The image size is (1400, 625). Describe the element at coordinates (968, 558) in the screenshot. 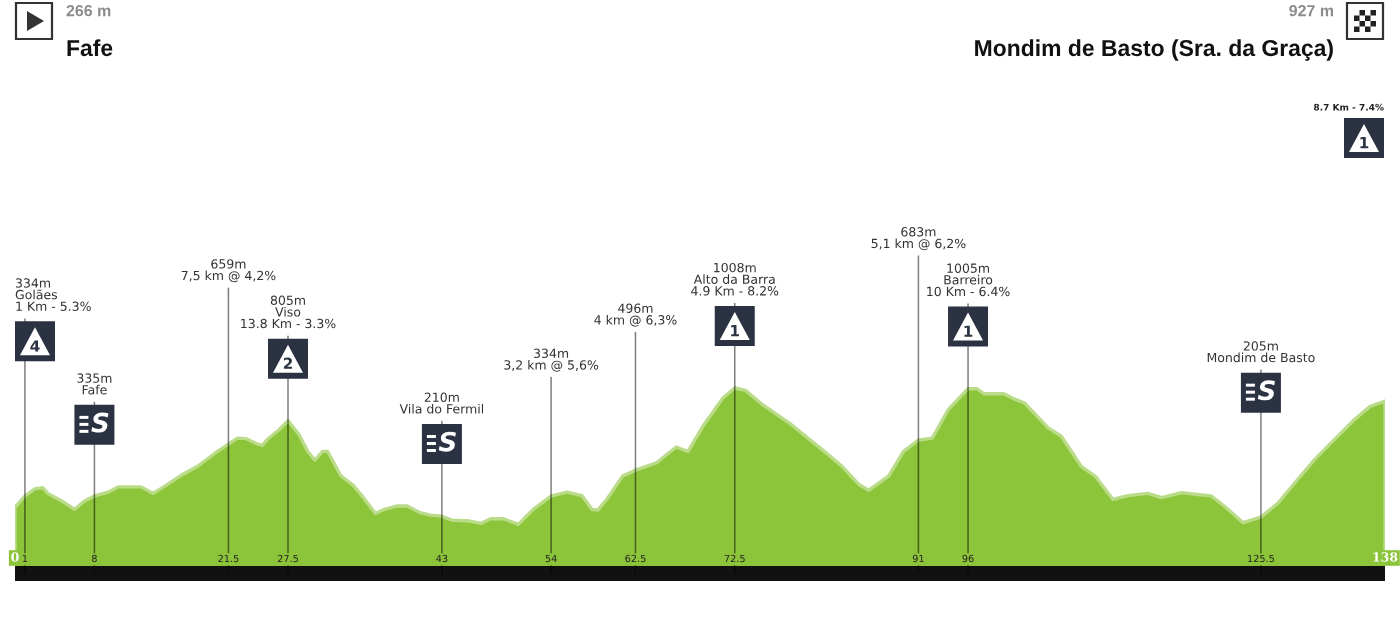

I see `x-tick-label: 96` at that location.